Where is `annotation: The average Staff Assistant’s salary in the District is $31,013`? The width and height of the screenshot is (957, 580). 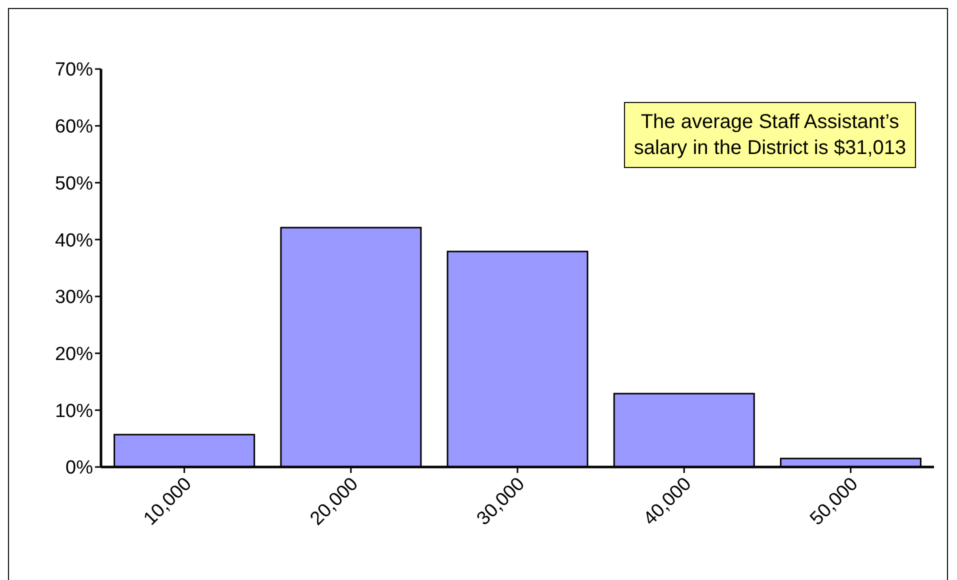
annotation: The average Staff Assistant’s salary in the District is $31,013 is located at coordinates (770, 135).